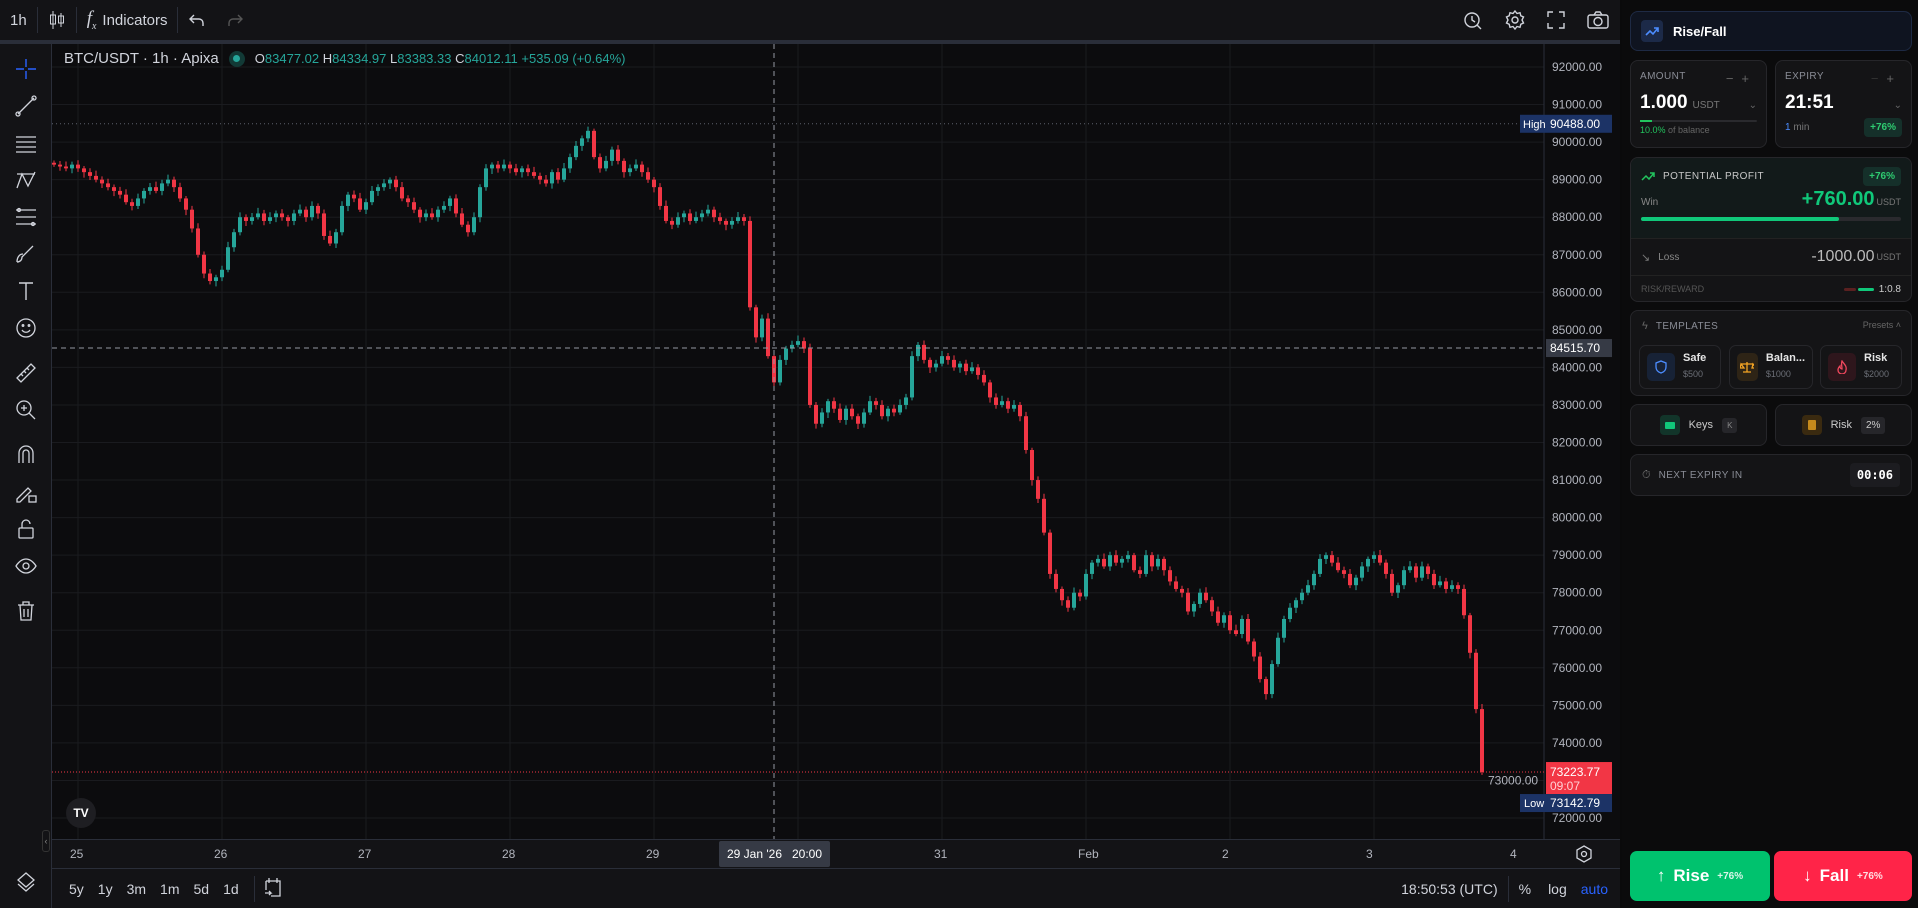 This screenshot has height=908, width=1918. I want to click on time-axis: 25 26 27 28 29 31 Feb 2 3 4 29 Jan '26 20:00, so click(836, 853).